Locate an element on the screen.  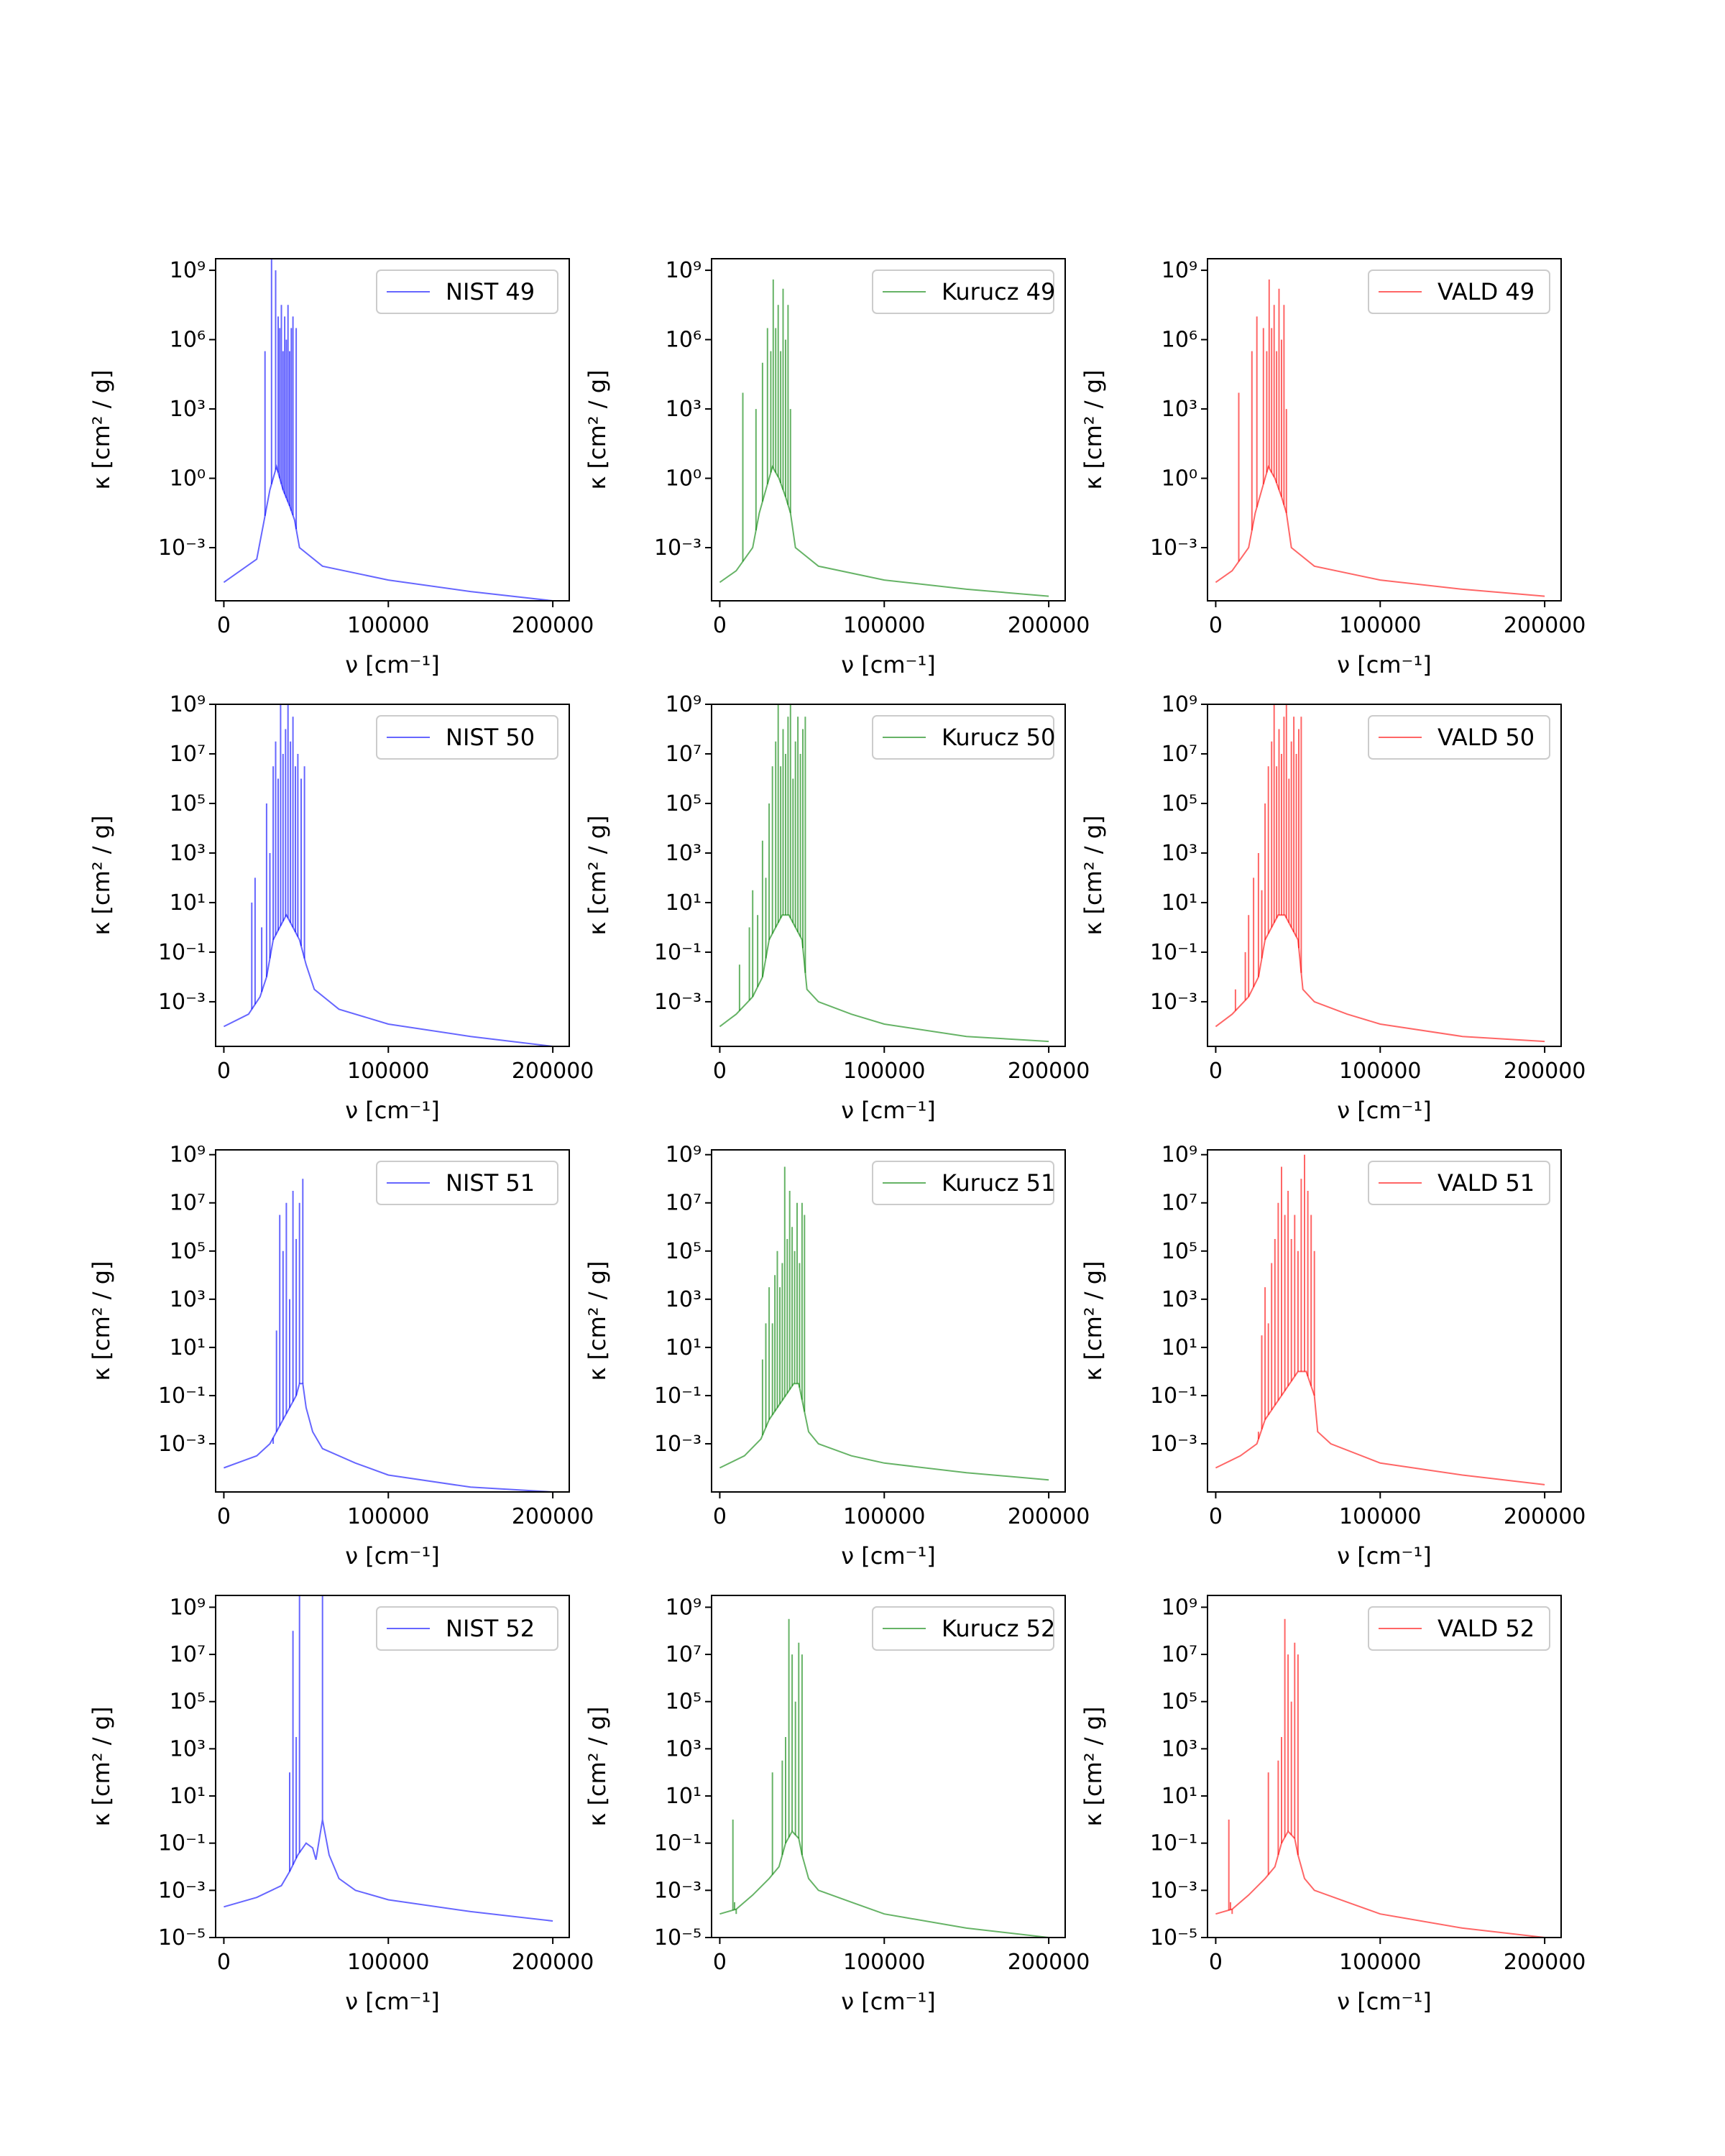
legend: NIST 50 is located at coordinates (467, 738).